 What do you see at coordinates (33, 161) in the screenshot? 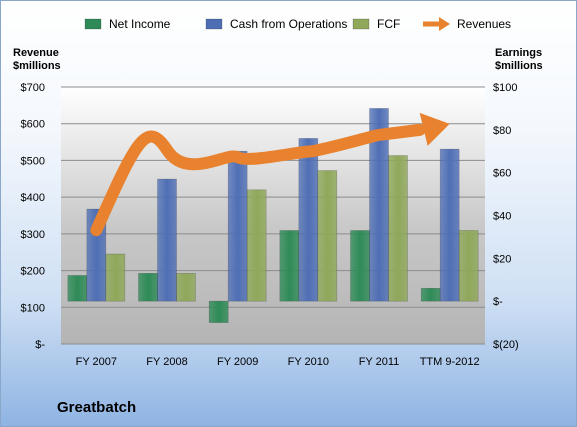
I see `left-tick-label: $500` at bounding box center [33, 161].